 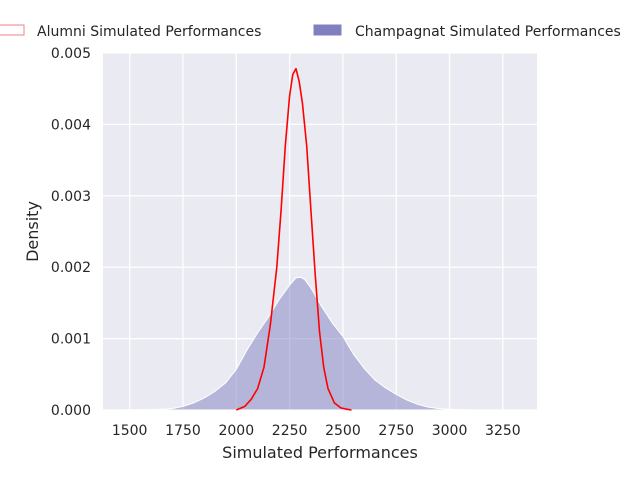 What do you see at coordinates (71, 197) in the screenshot?
I see `y-tick-label: 0.003` at bounding box center [71, 197].